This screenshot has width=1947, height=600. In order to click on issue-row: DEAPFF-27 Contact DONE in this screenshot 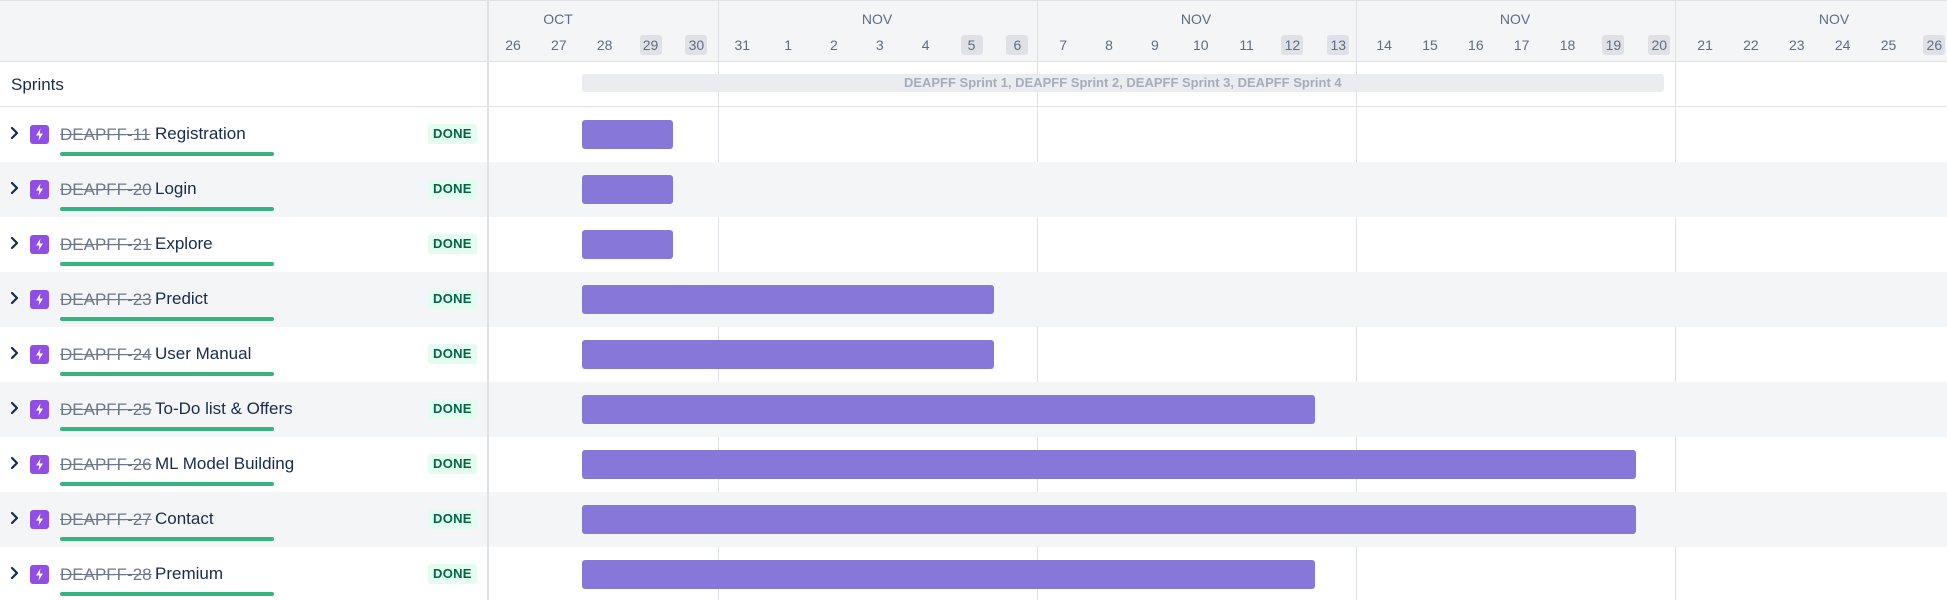, I will do `click(243, 519)`.